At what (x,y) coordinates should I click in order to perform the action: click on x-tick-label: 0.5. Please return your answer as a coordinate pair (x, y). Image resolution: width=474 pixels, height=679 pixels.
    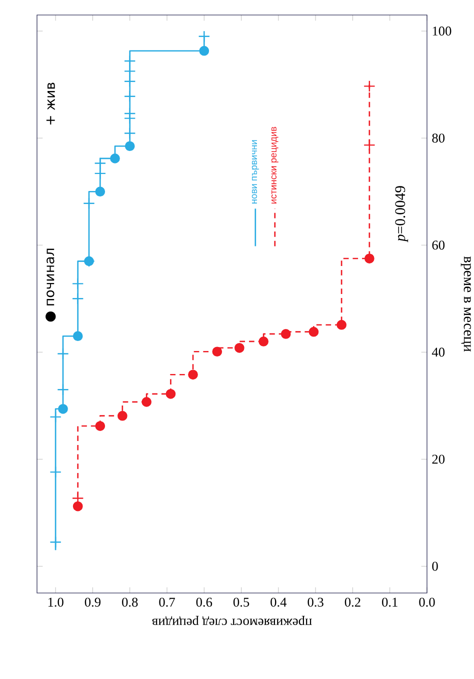
    Looking at the image, I should click on (241, 602).